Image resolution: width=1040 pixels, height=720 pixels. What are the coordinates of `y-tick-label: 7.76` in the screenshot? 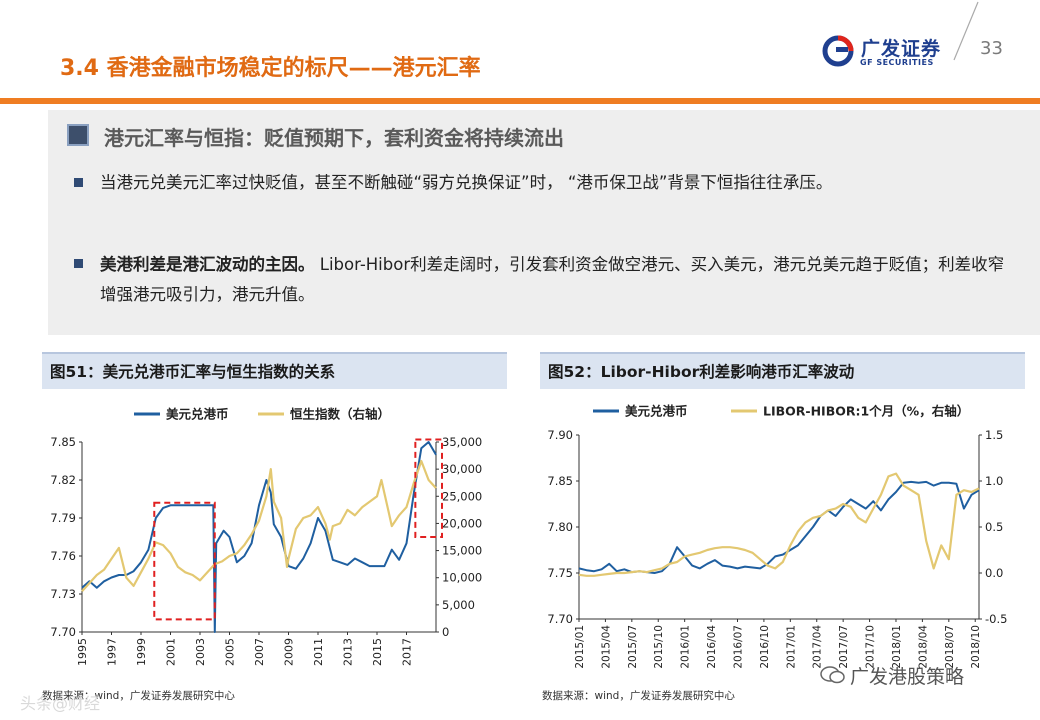 It's located at (63, 556).